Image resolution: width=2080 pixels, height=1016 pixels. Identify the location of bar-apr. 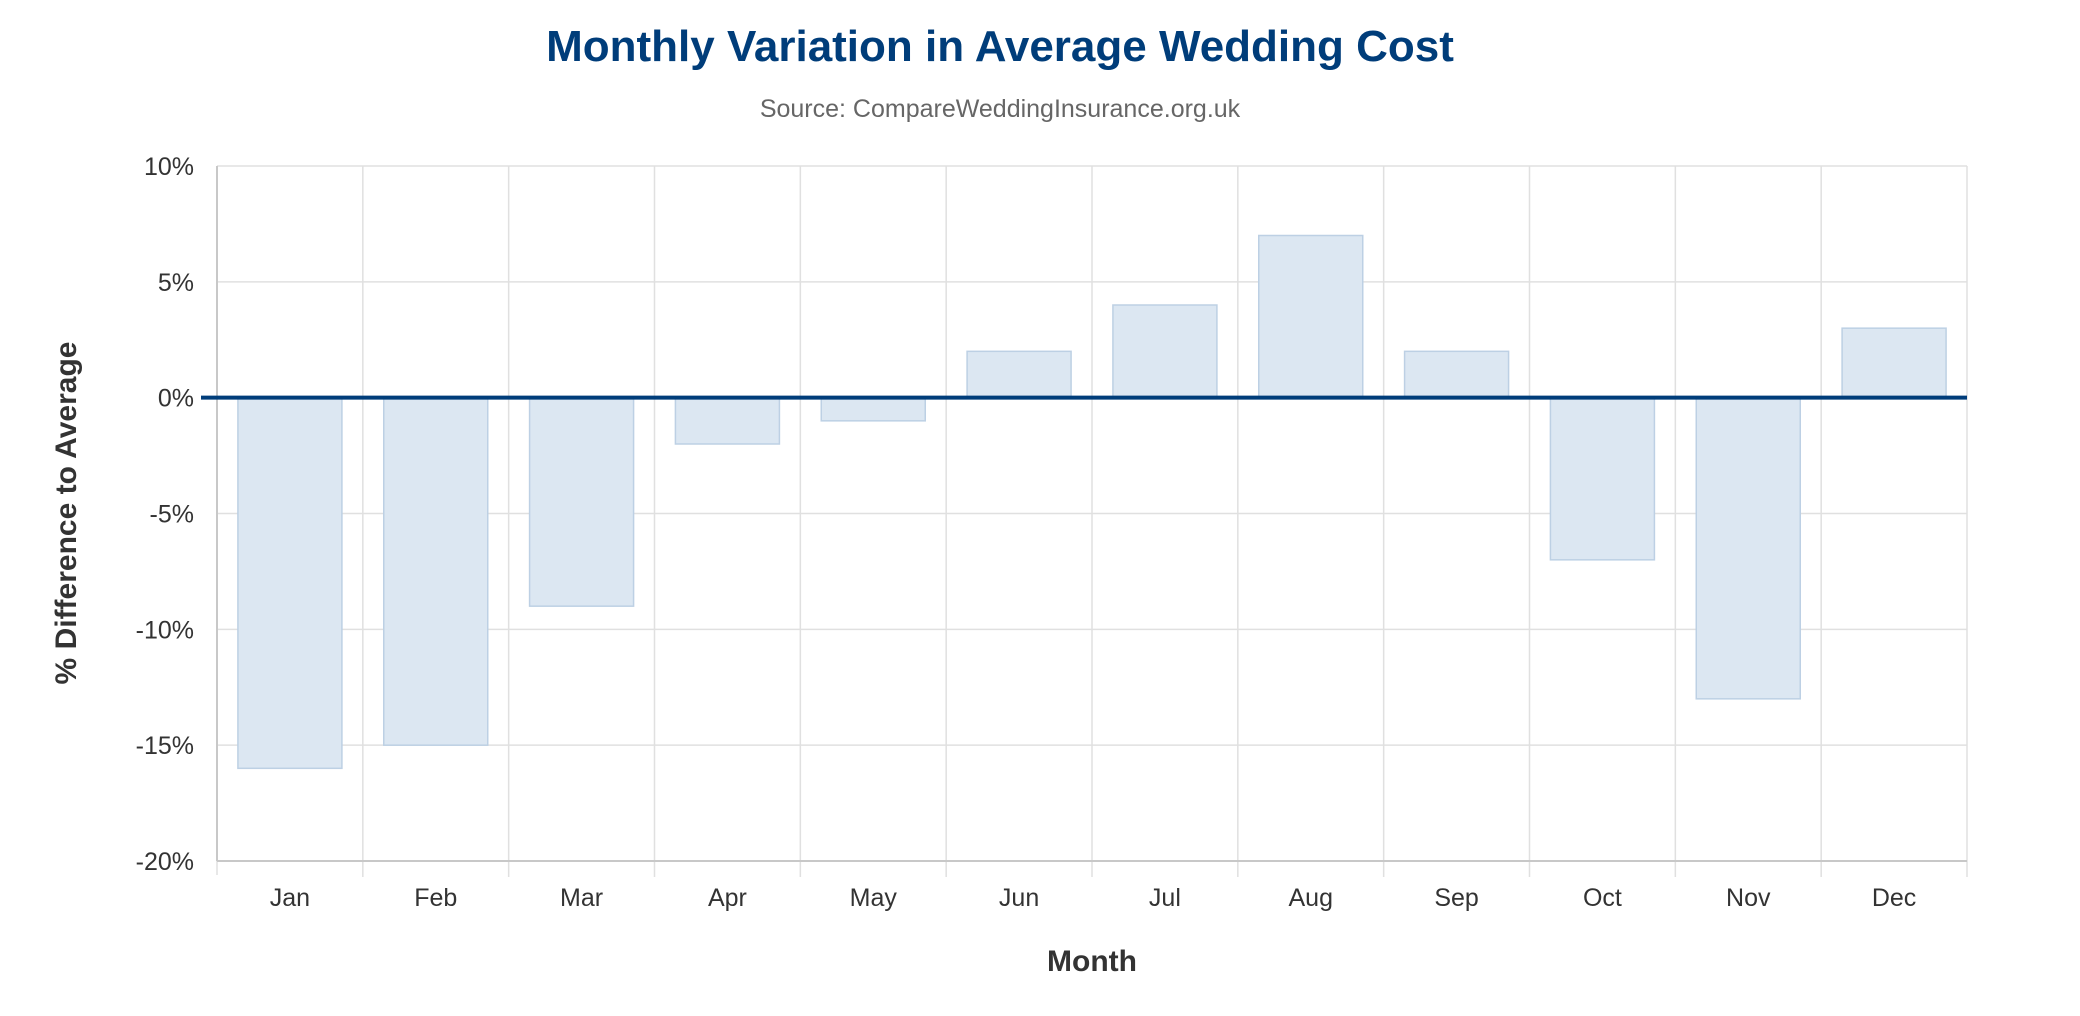
(727, 420).